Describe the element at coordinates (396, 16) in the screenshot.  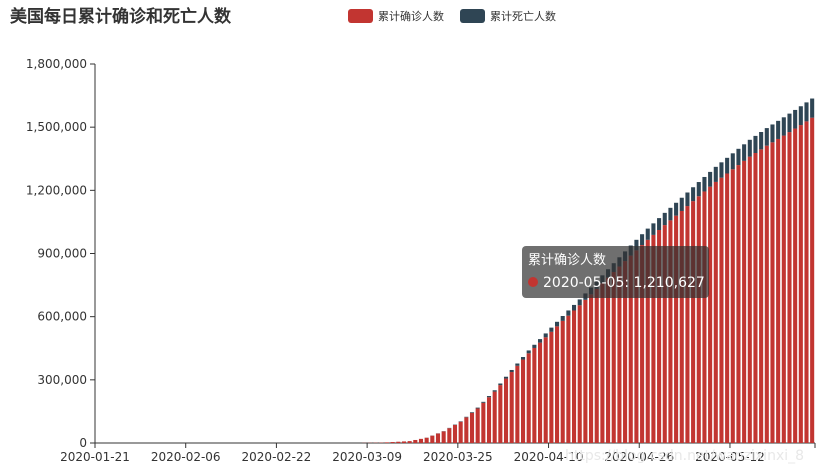
I see `legend-item-confirmed: 累计确诊人数` at that location.